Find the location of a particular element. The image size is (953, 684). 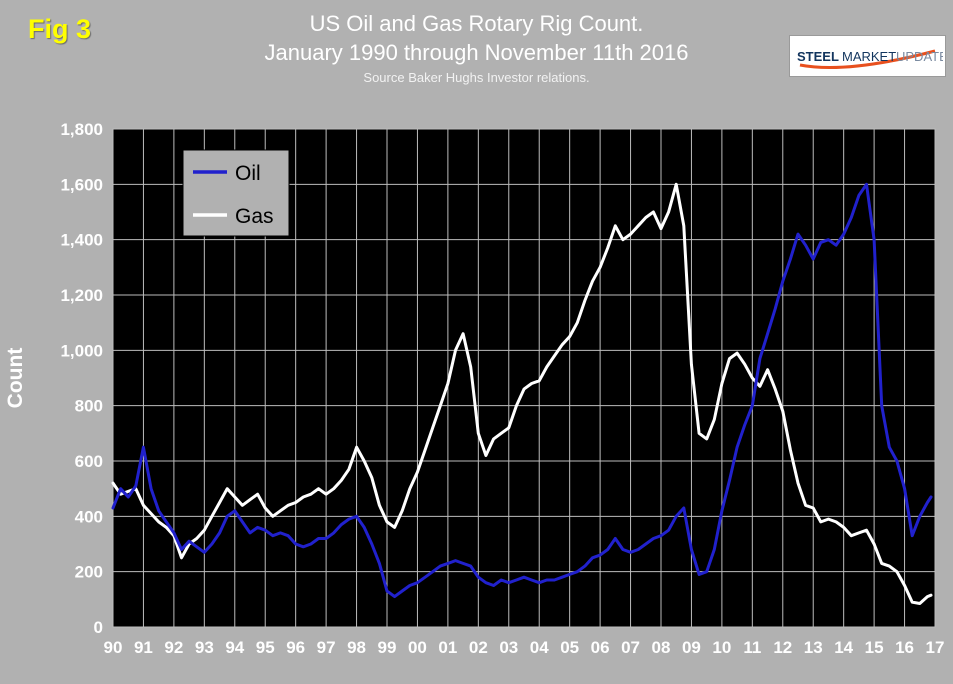

y-tick-label: 1,400 is located at coordinates (81, 240).